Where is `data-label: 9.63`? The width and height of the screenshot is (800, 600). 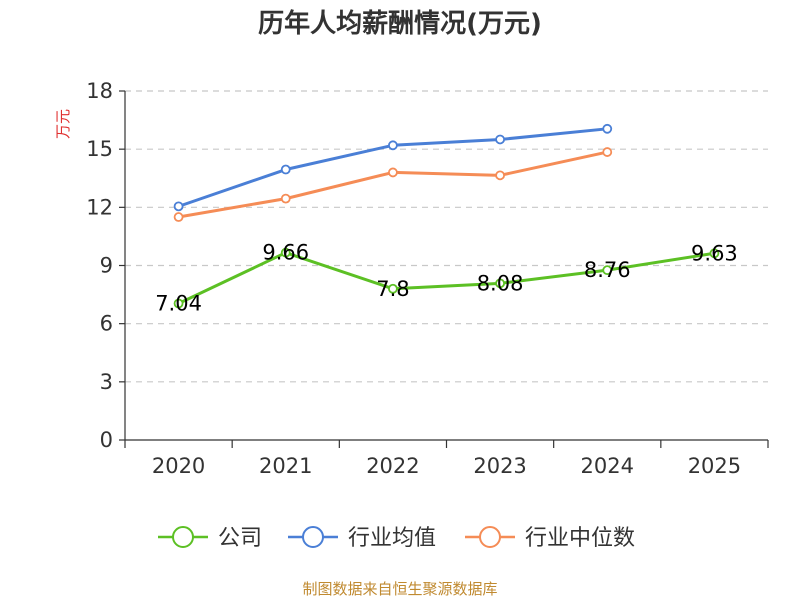 data-label: 9.63 is located at coordinates (714, 253).